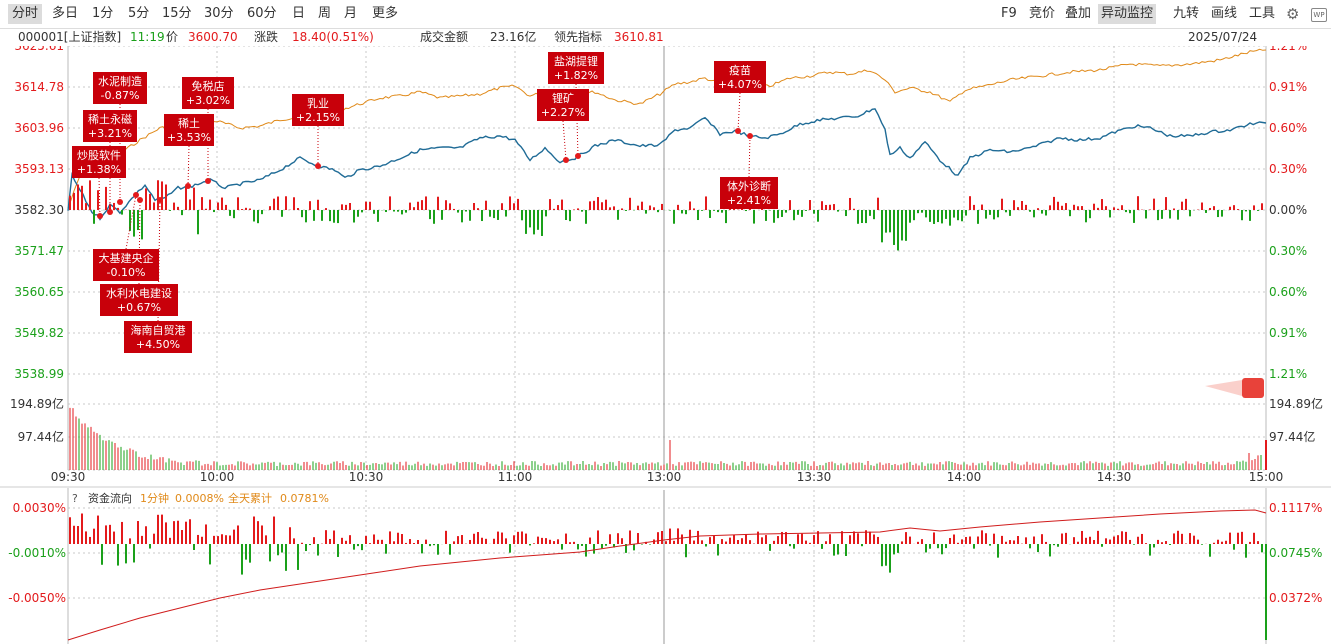 The height and width of the screenshot is (644, 1331). Describe the element at coordinates (213, 37) in the screenshot. I see `price-value: 3600.70` at that location.